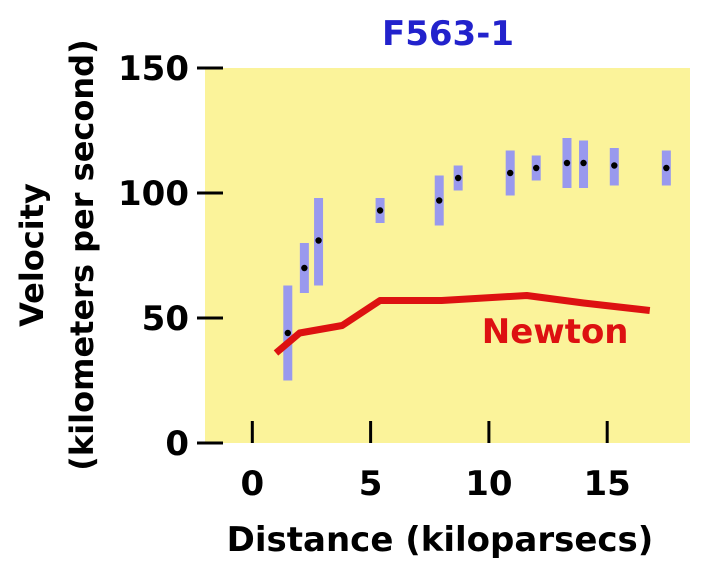 The image size is (701, 572). What do you see at coordinates (252, 484) in the screenshot?
I see `x-tick-label: 0` at bounding box center [252, 484].